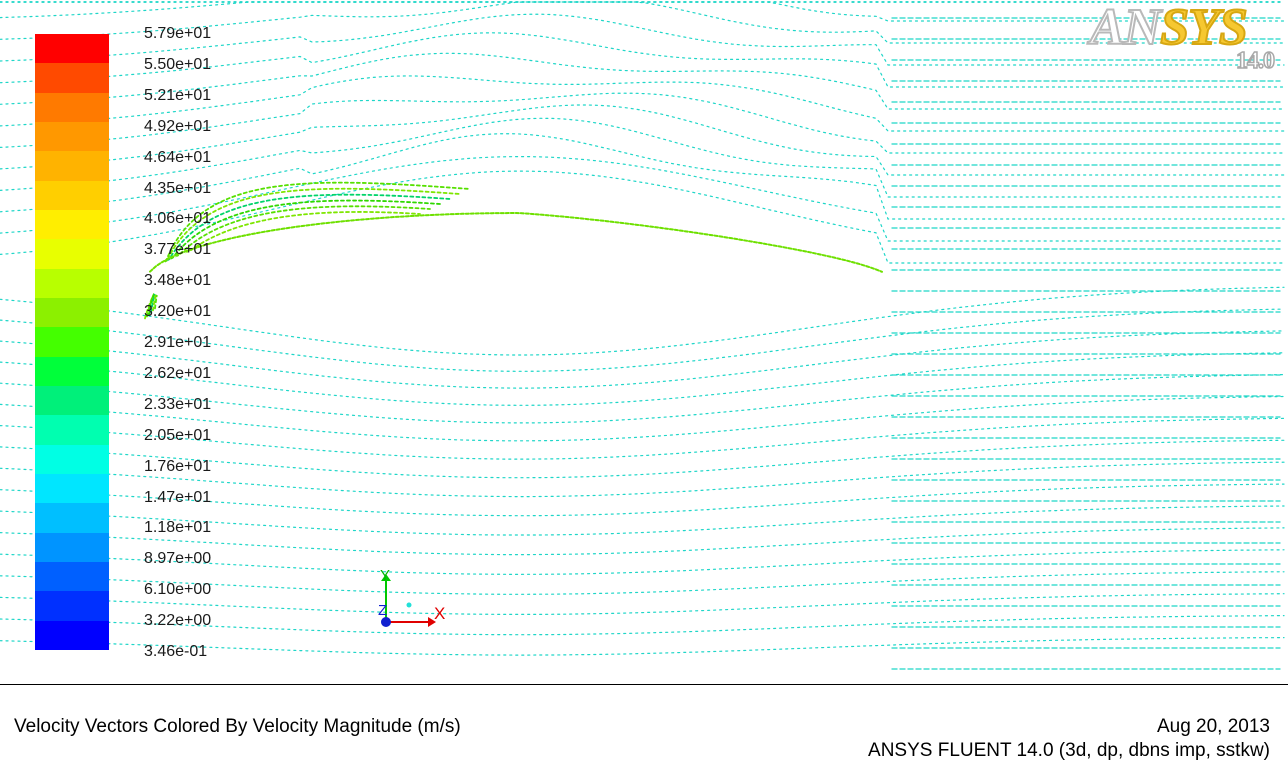 The height and width of the screenshot is (780, 1288). Describe the element at coordinates (176, 651) in the screenshot. I see `colormap-label: 3.46e-01` at that location.